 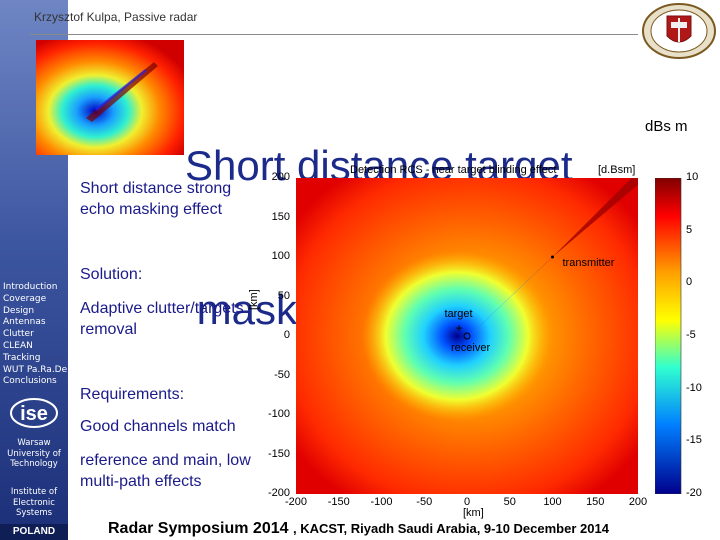 What do you see at coordinates (111, 274) in the screenshot?
I see `solution-heading: Solution:` at bounding box center [111, 274].